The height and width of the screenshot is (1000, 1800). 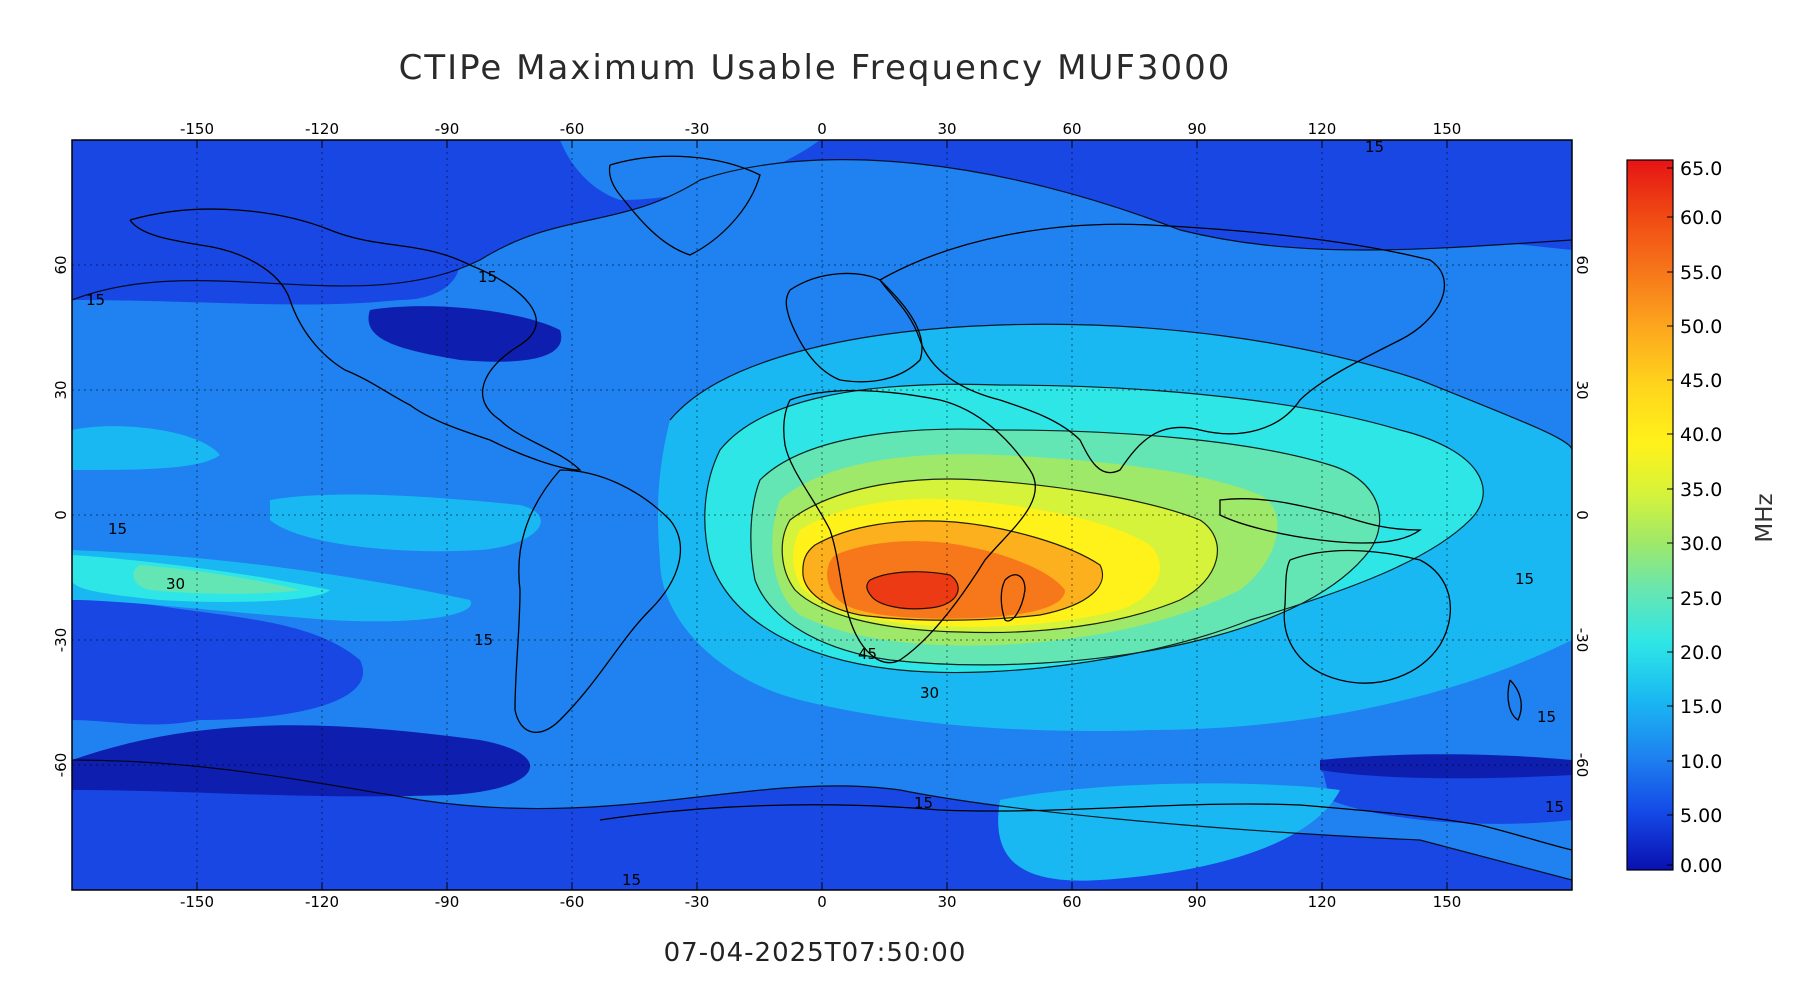 I want to click on coastline-asia, so click(x=1162, y=348).